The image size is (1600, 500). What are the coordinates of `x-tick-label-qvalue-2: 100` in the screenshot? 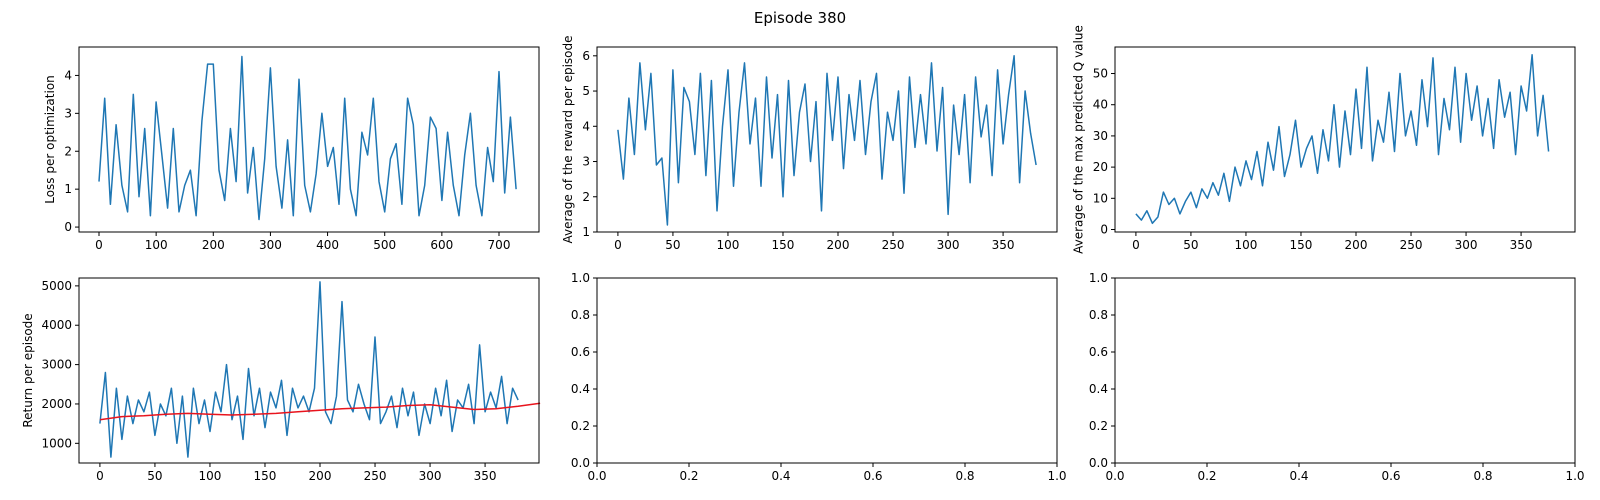 It's located at (1246, 245).